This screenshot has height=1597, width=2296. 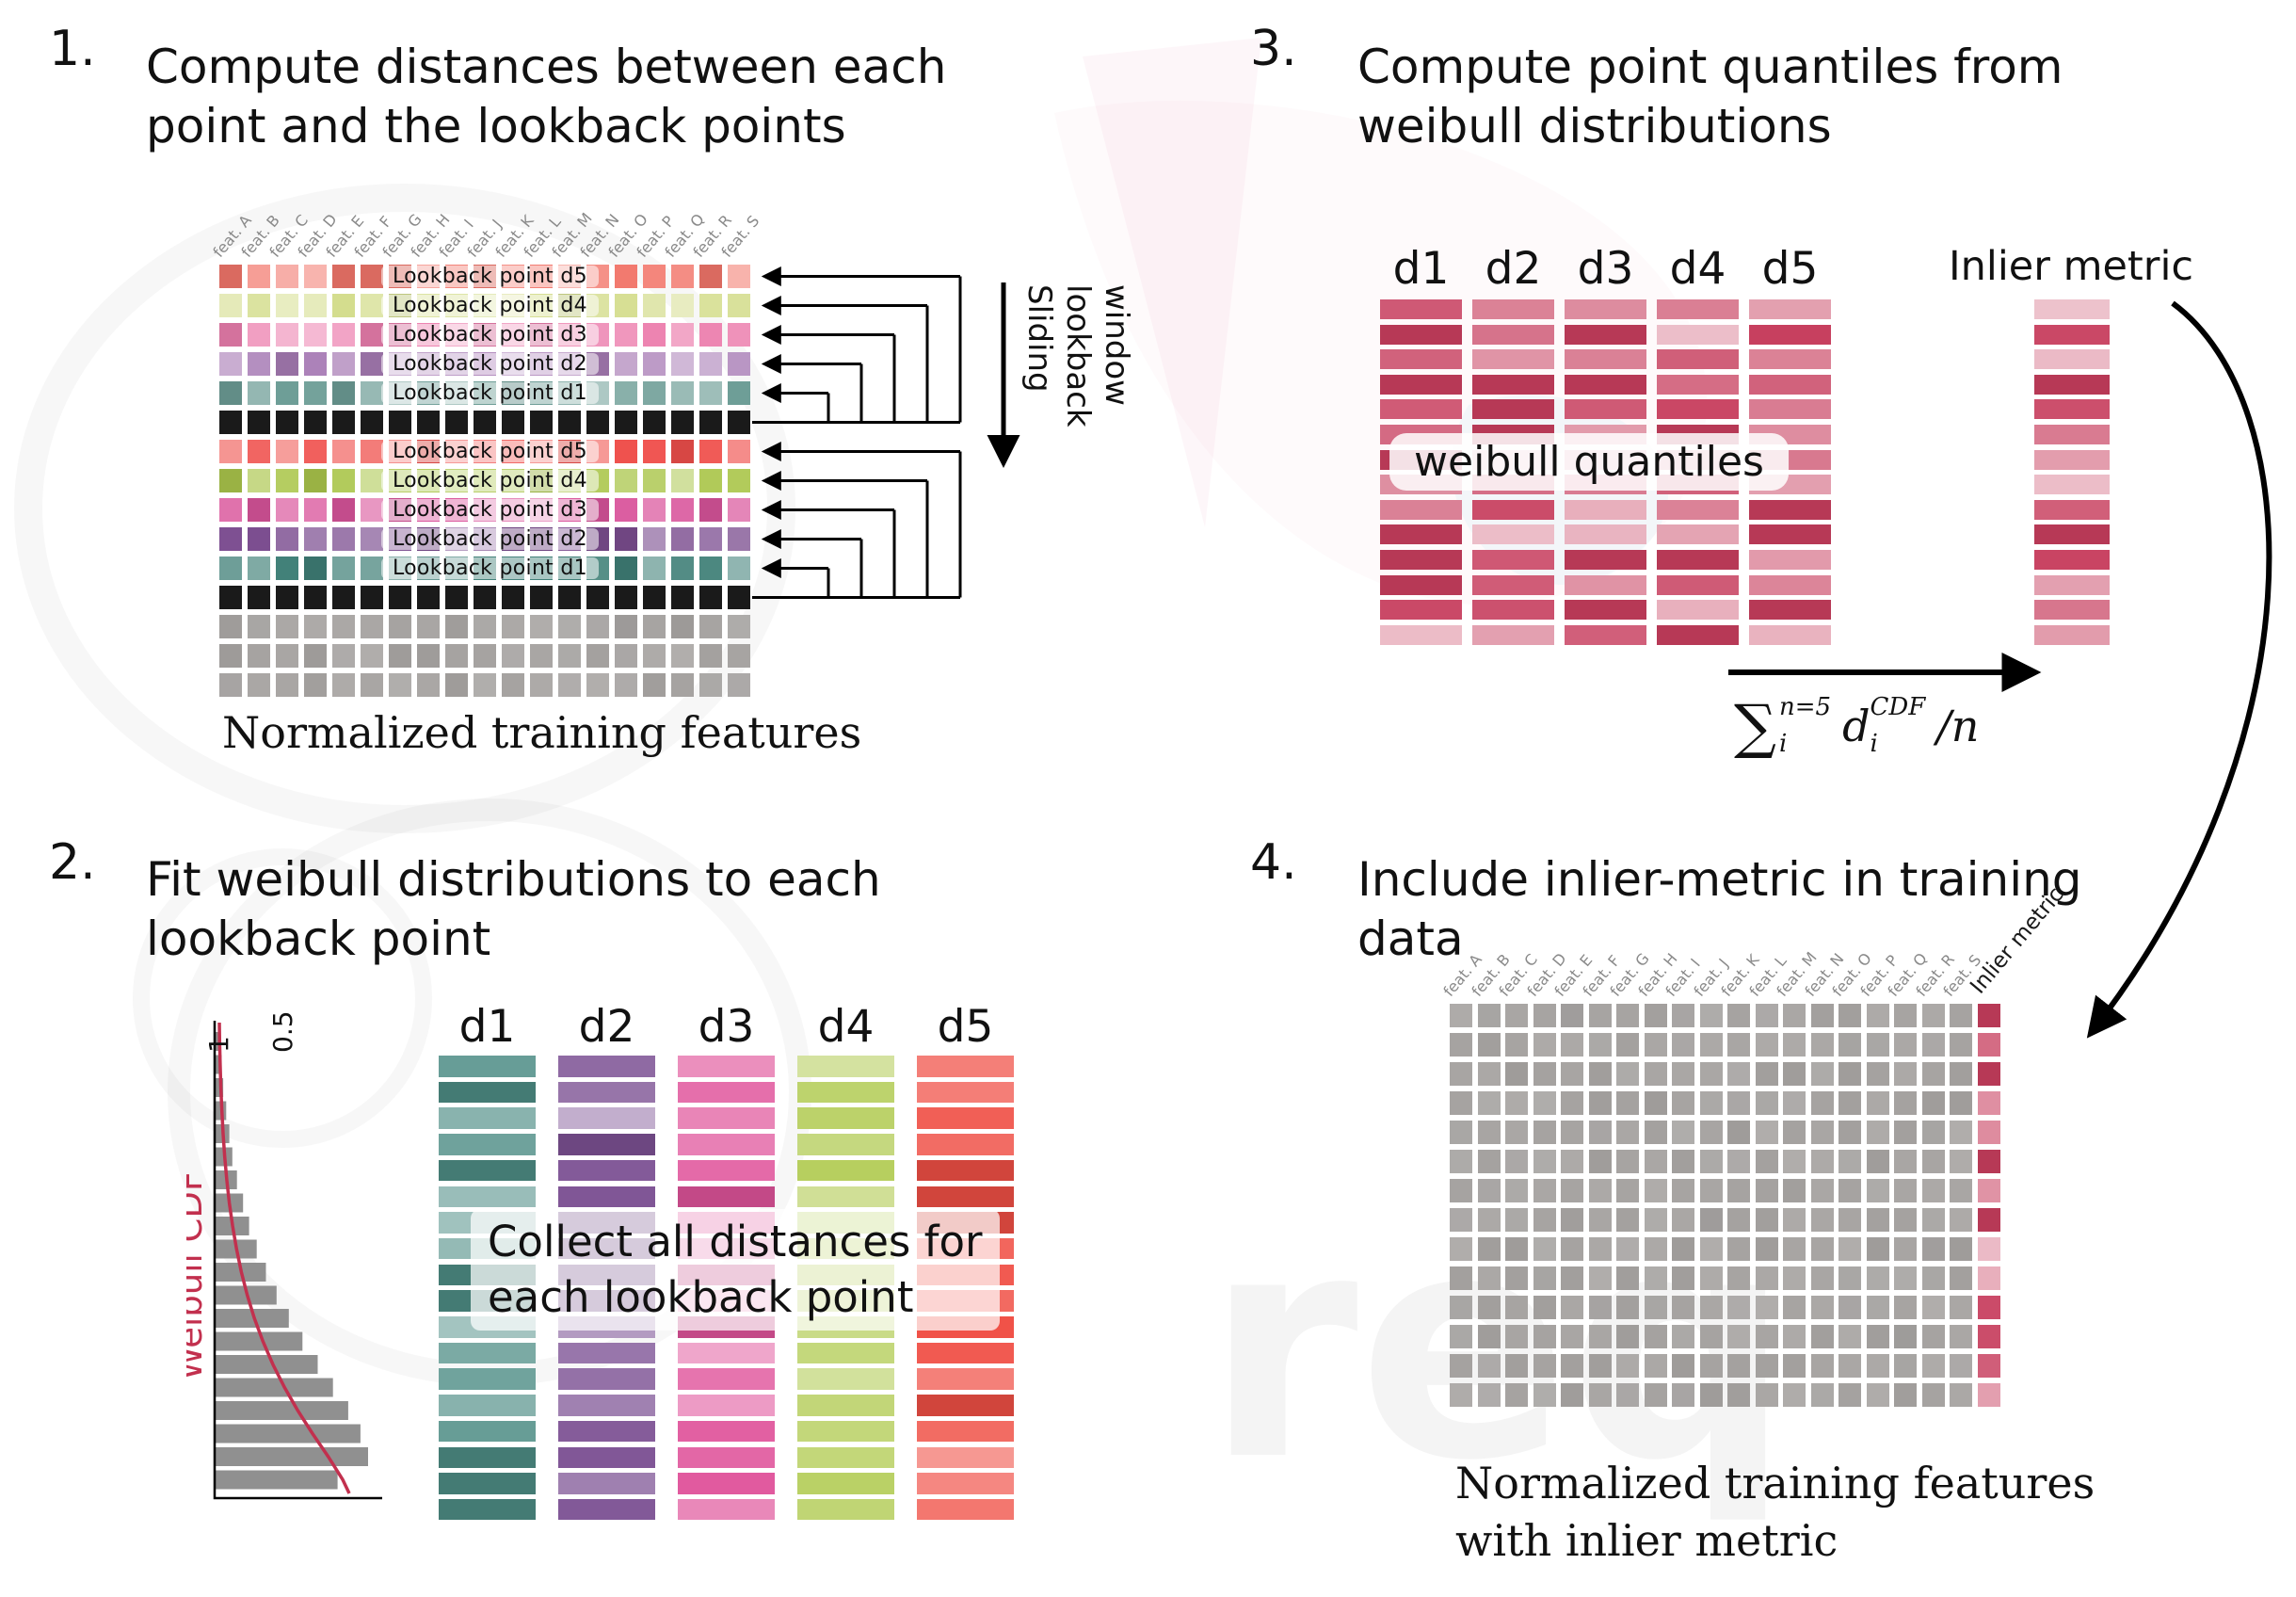 I want to click on weibull-cdf-chart: 1 0.5 Weibull CDF, so click(x=284, y=1255).